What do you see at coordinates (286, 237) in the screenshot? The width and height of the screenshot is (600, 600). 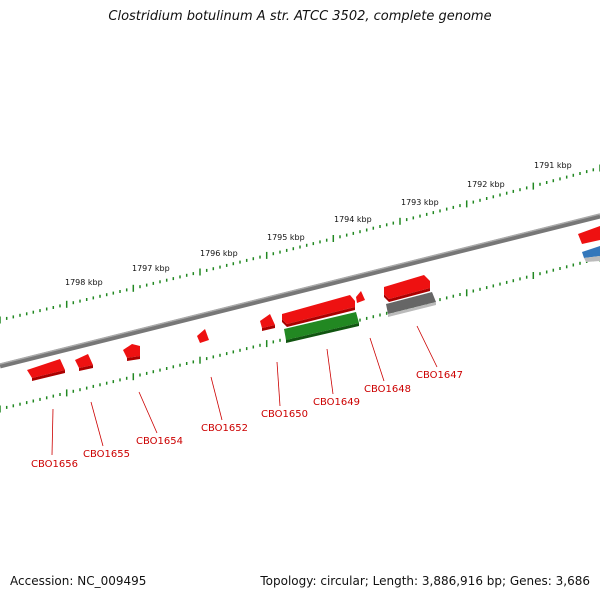 I see `scale-label-1795: 1795 kbp` at bounding box center [286, 237].